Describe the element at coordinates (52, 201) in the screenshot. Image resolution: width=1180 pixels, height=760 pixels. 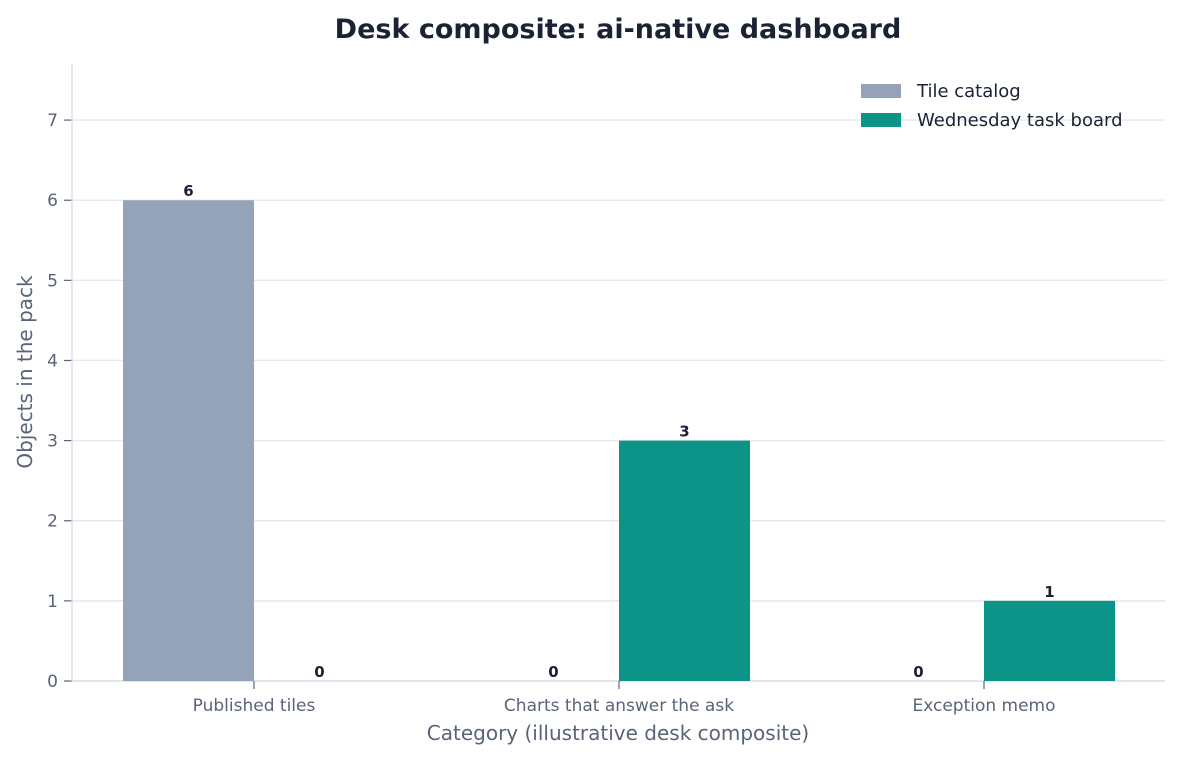
I see `y-tick-label: 6` at that location.